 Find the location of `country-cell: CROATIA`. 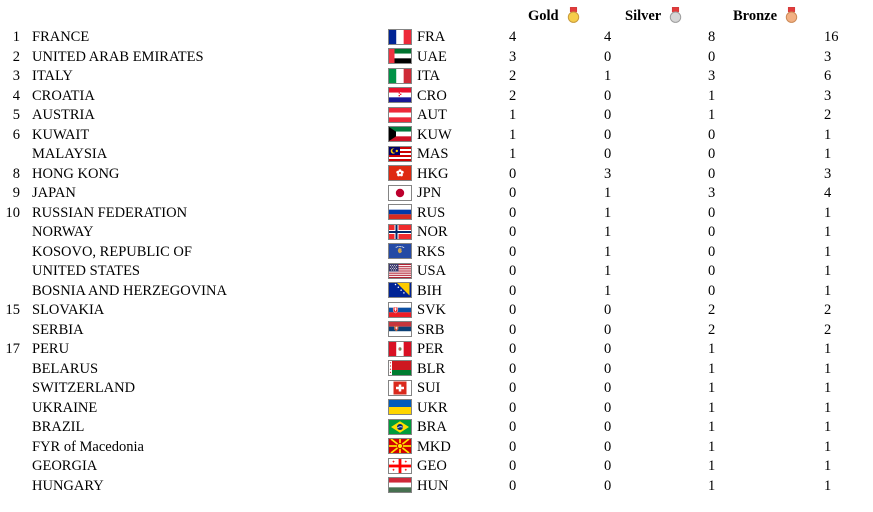

country-cell: CROATIA is located at coordinates (63, 95).